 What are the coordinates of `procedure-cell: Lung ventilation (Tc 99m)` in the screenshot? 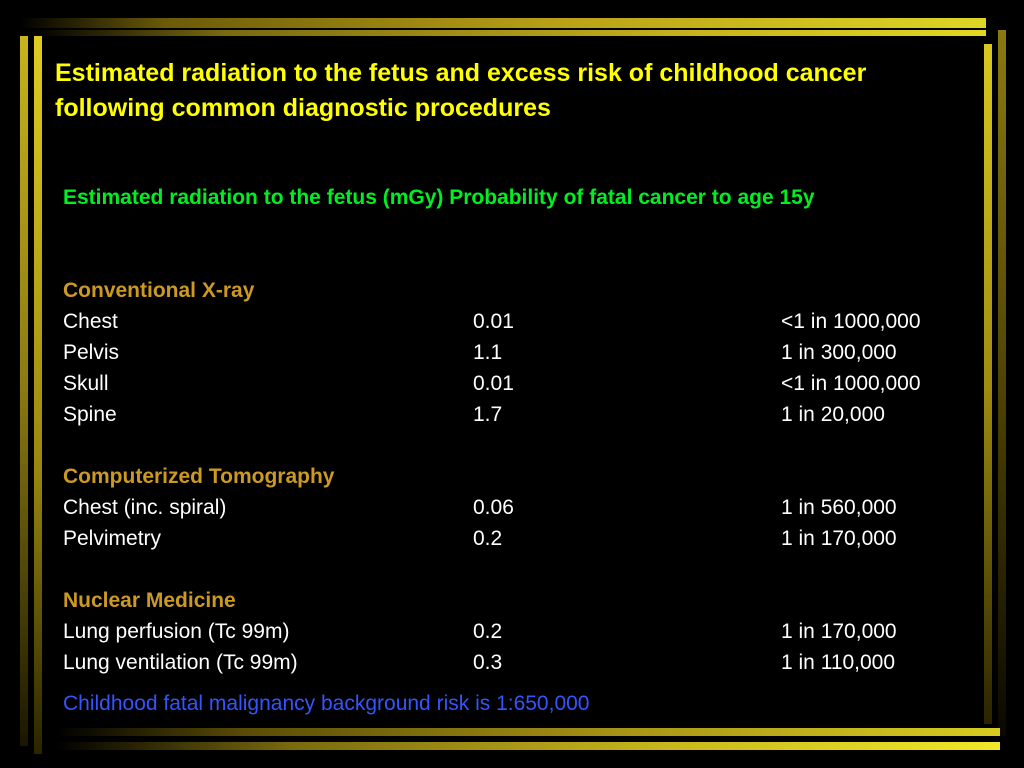 It's located at (180, 662).